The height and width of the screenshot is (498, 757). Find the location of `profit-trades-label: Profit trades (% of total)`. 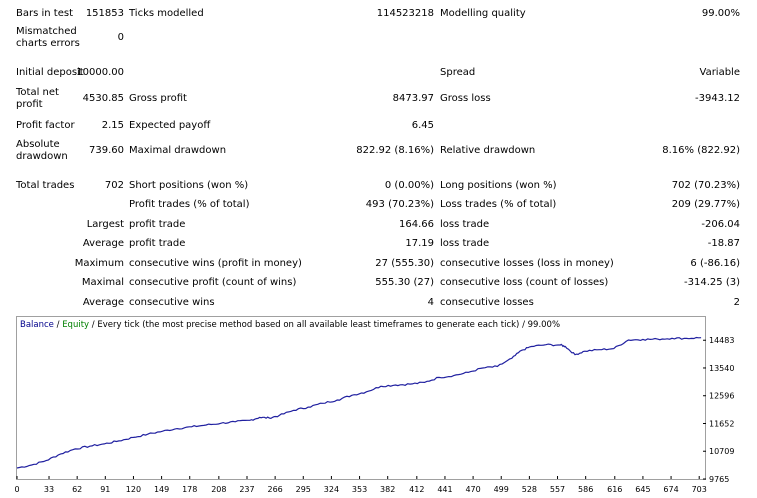

profit-trades-label: Profit trades (% of total) is located at coordinates (189, 204).